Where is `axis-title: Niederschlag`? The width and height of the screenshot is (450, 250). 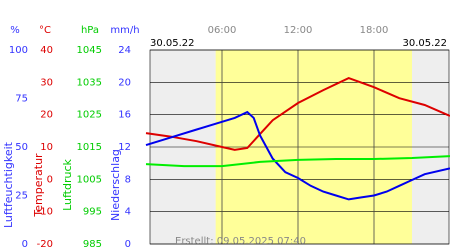 axis-title: Niederschlag is located at coordinates (115, 185).